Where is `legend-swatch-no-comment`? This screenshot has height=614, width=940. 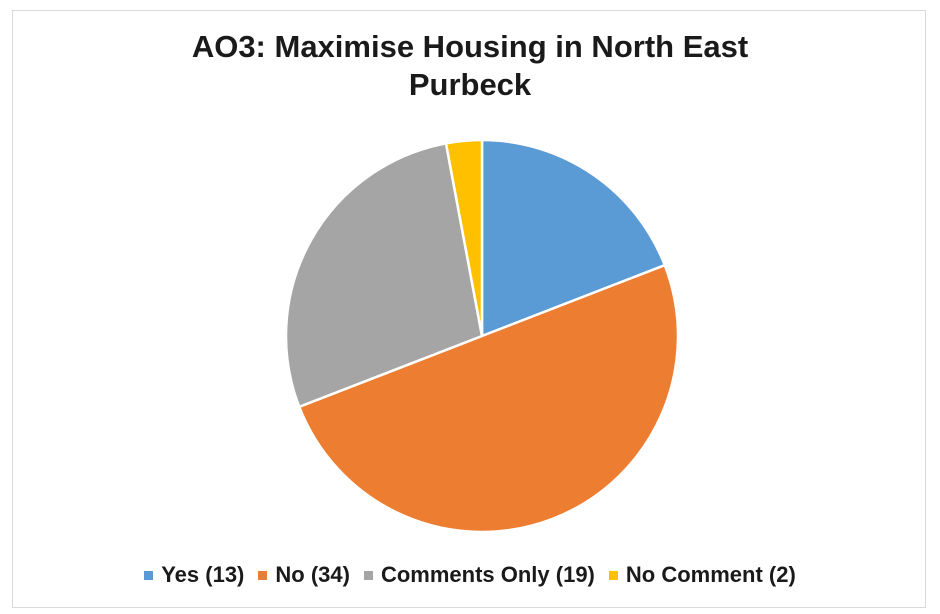
legend-swatch-no-comment is located at coordinates (613, 575).